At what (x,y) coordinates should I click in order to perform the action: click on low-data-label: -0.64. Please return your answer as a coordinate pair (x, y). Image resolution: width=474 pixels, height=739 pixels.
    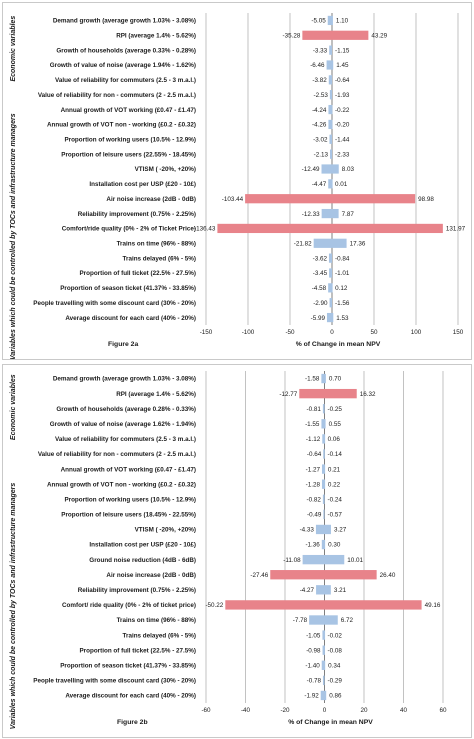
    Looking at the image, I should click on (314, 454).